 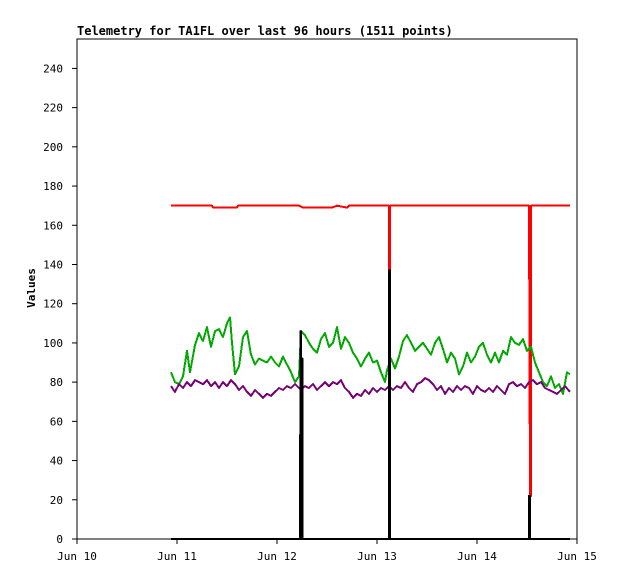 I want to click on y-axis-label: Values, so click(x=31, y=288).